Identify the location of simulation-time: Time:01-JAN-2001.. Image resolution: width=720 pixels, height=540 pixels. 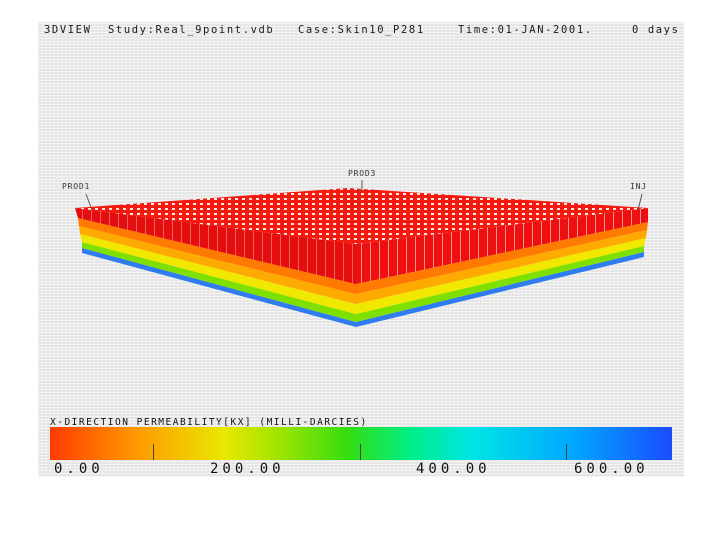
(525, 30).